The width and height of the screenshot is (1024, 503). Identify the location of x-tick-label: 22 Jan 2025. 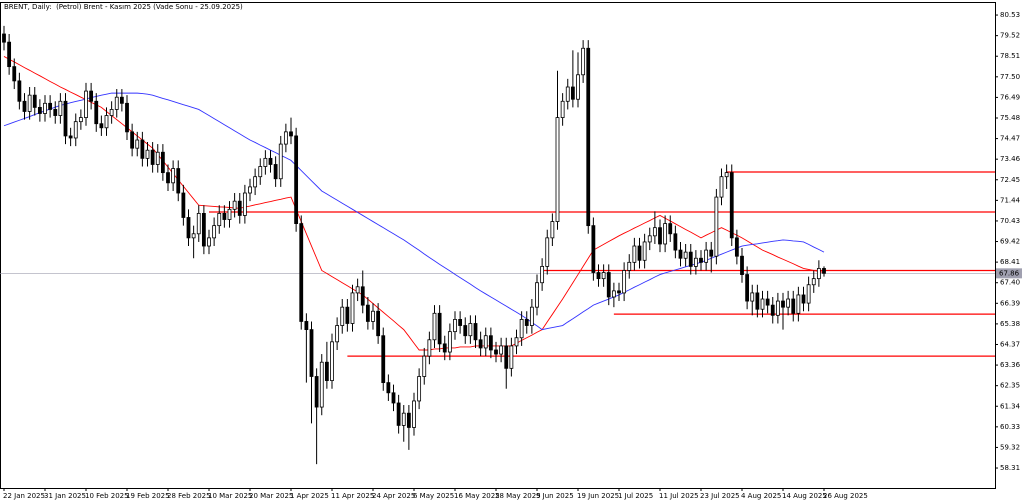
(24, 496).